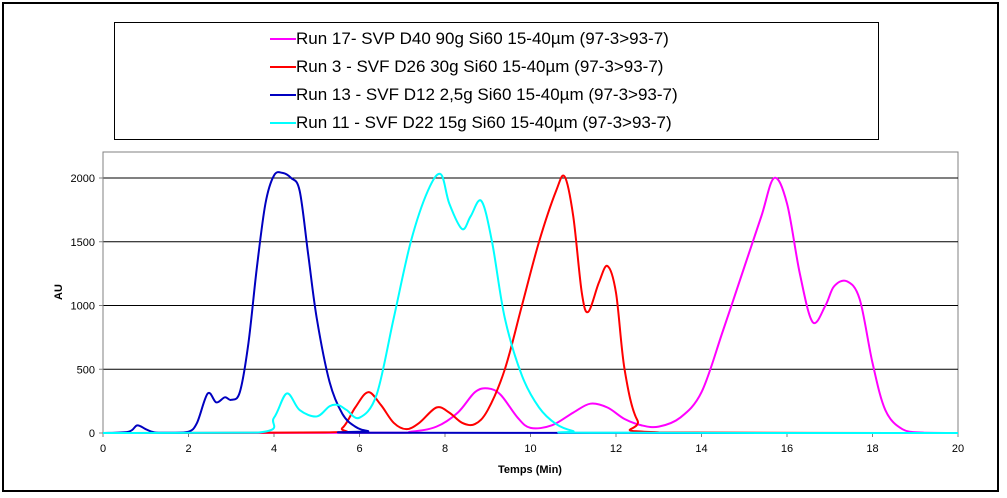  What do you see at coordinates (274, 449) in the screenshot?
I see `x-tick-label: 4` at bounding box center [274, 449].